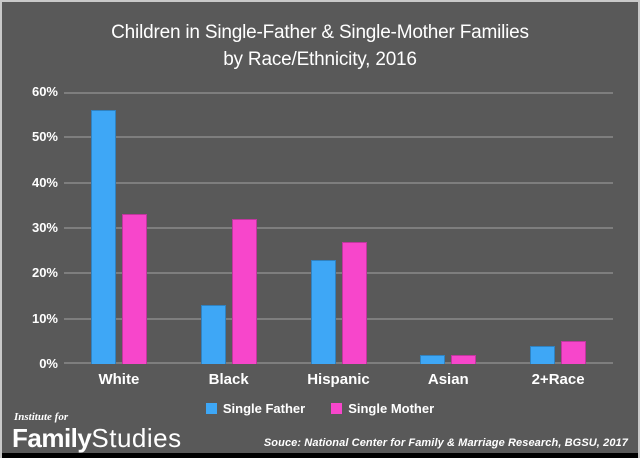 The image size is (640, 458). I want to click on logo-family: Family, so click(52, 438).